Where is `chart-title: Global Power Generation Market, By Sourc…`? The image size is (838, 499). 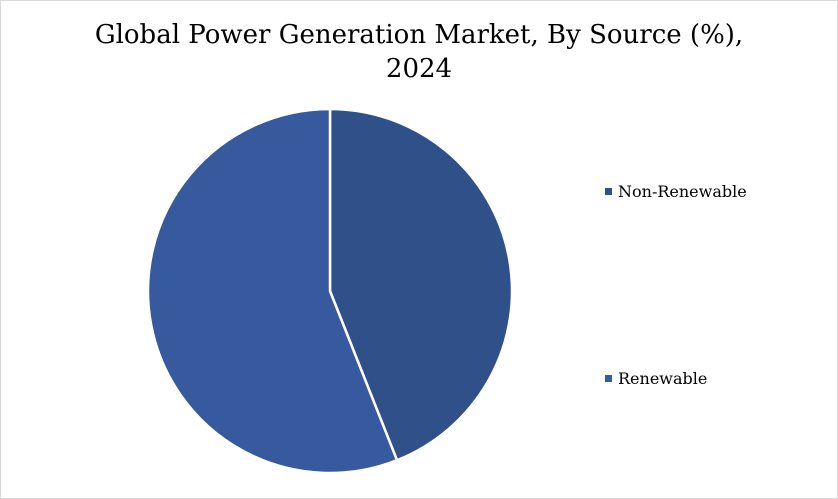 chart-title: Global Power Generation Market, By Sourc… is located at coordinates (419, 52).